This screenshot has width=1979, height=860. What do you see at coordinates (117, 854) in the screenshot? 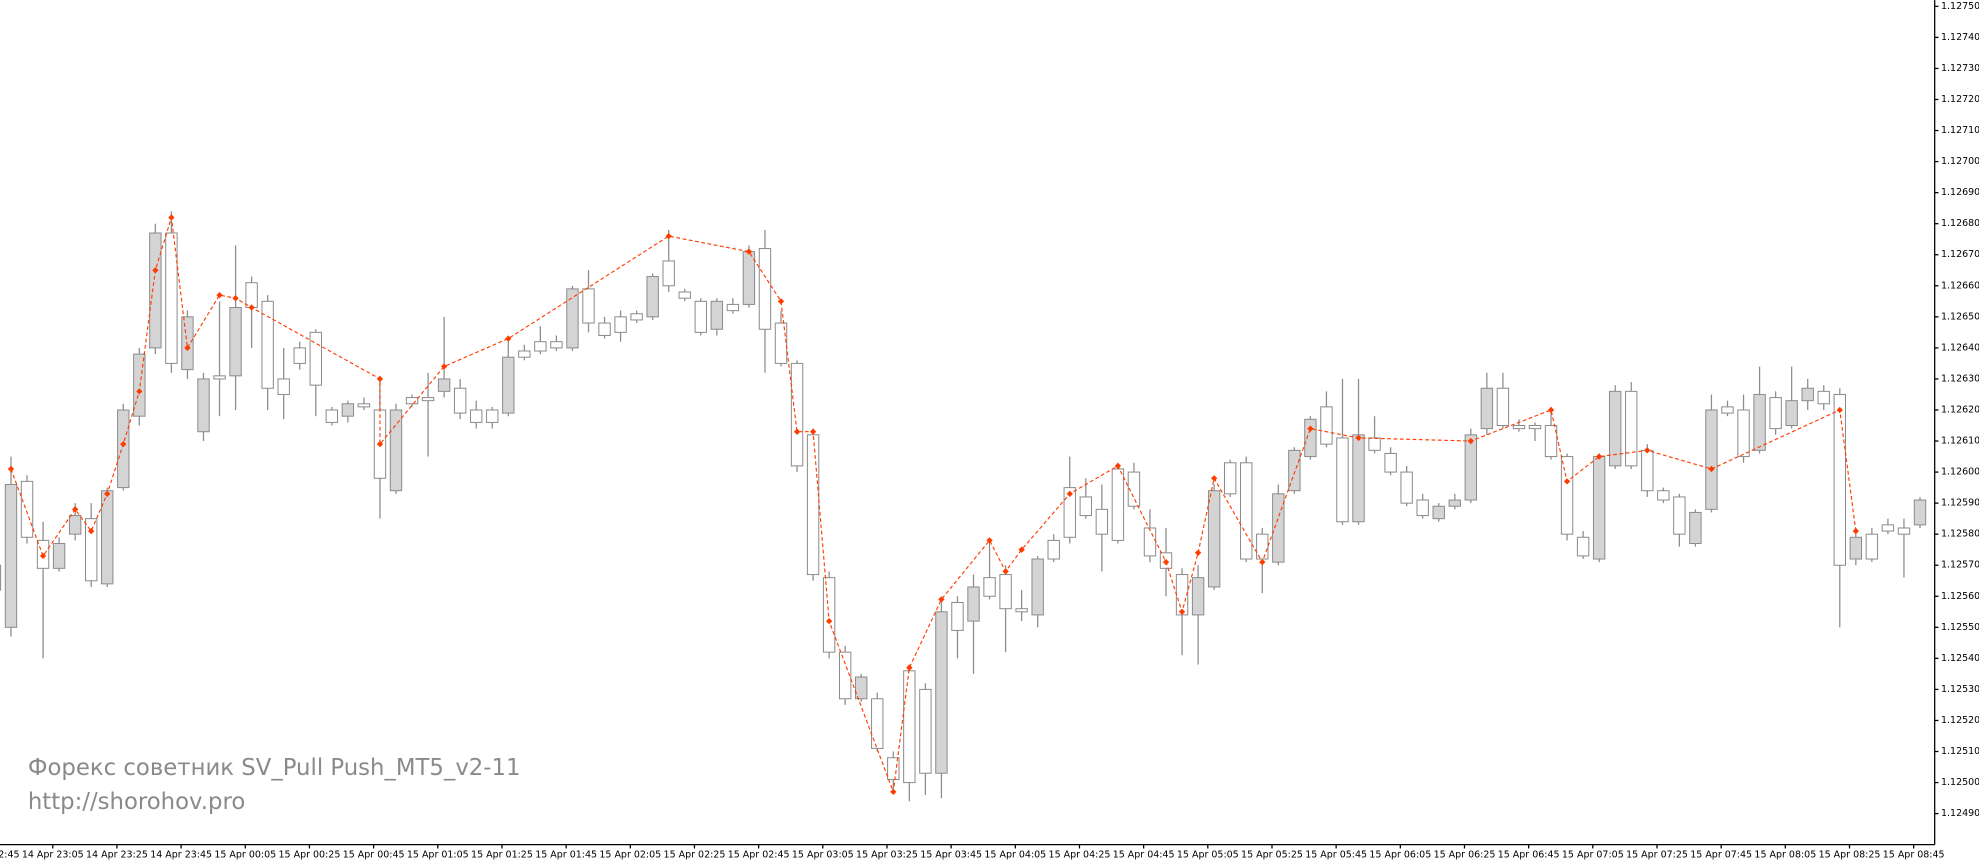
I see `x-tick-label: 14 Apr 23:25` at bounding box center [117, 854].